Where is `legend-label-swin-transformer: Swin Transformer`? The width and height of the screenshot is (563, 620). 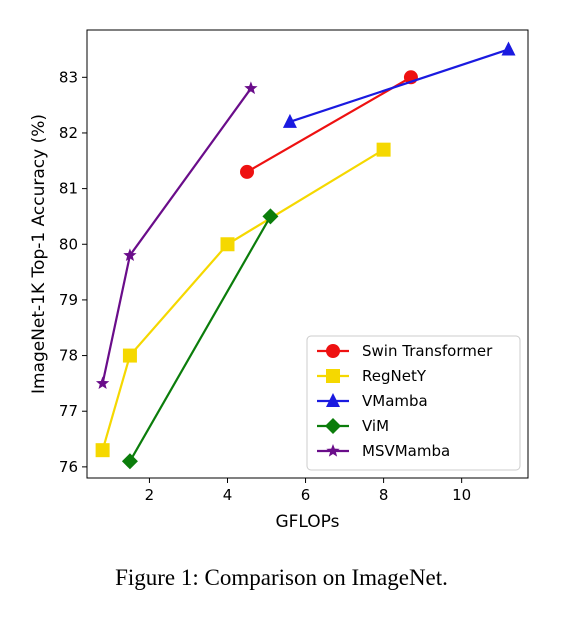 legend-label-swin-transformer: Swin Transformer is located at coordinates (427, 351).